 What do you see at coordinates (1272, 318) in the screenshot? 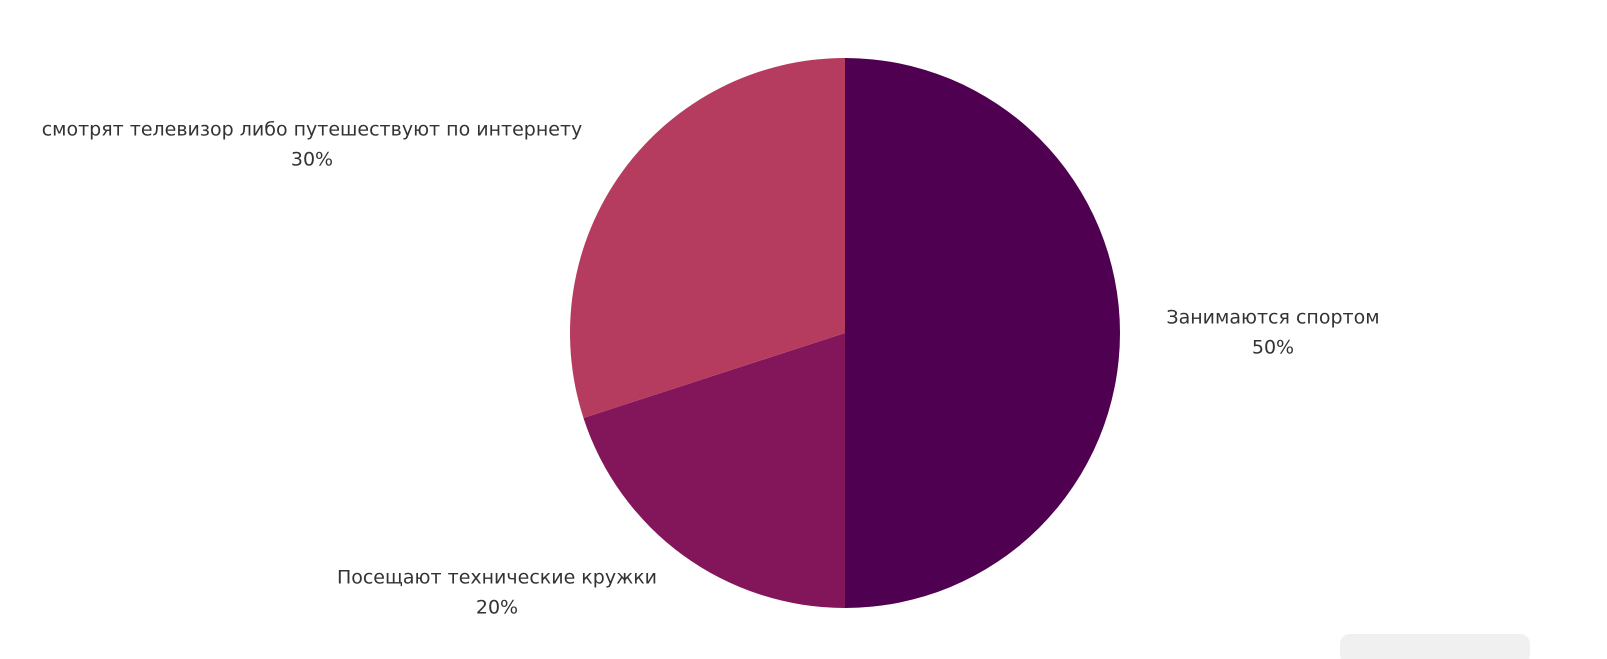
I see `slice-label: Занимаются спортом` at bounding box center [1272, 318].